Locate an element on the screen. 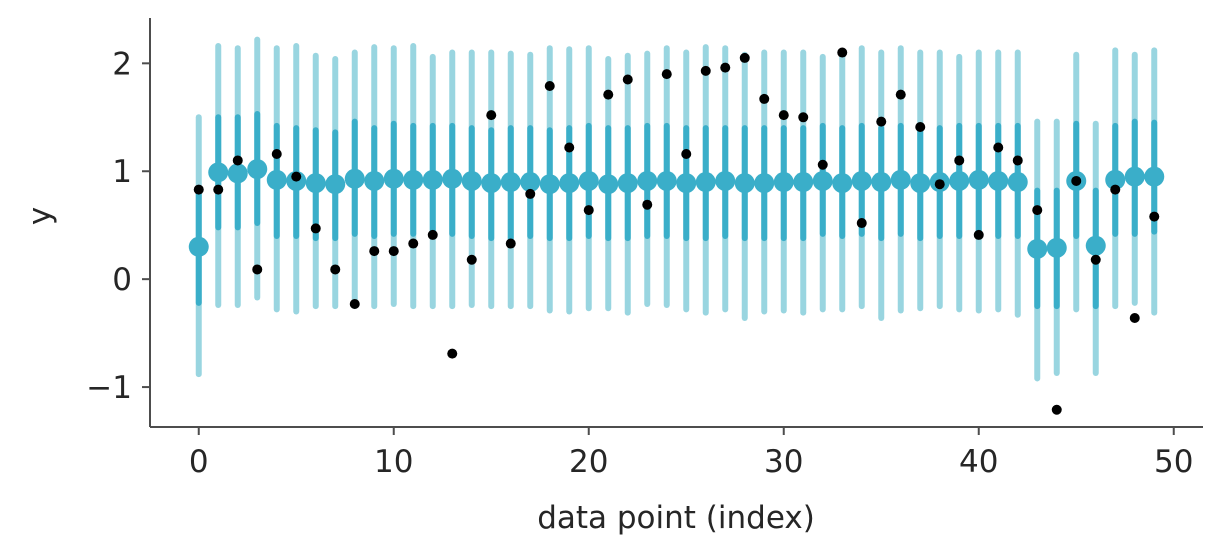  x-axis-label: data point (index) is located at coordinates (676, 518).